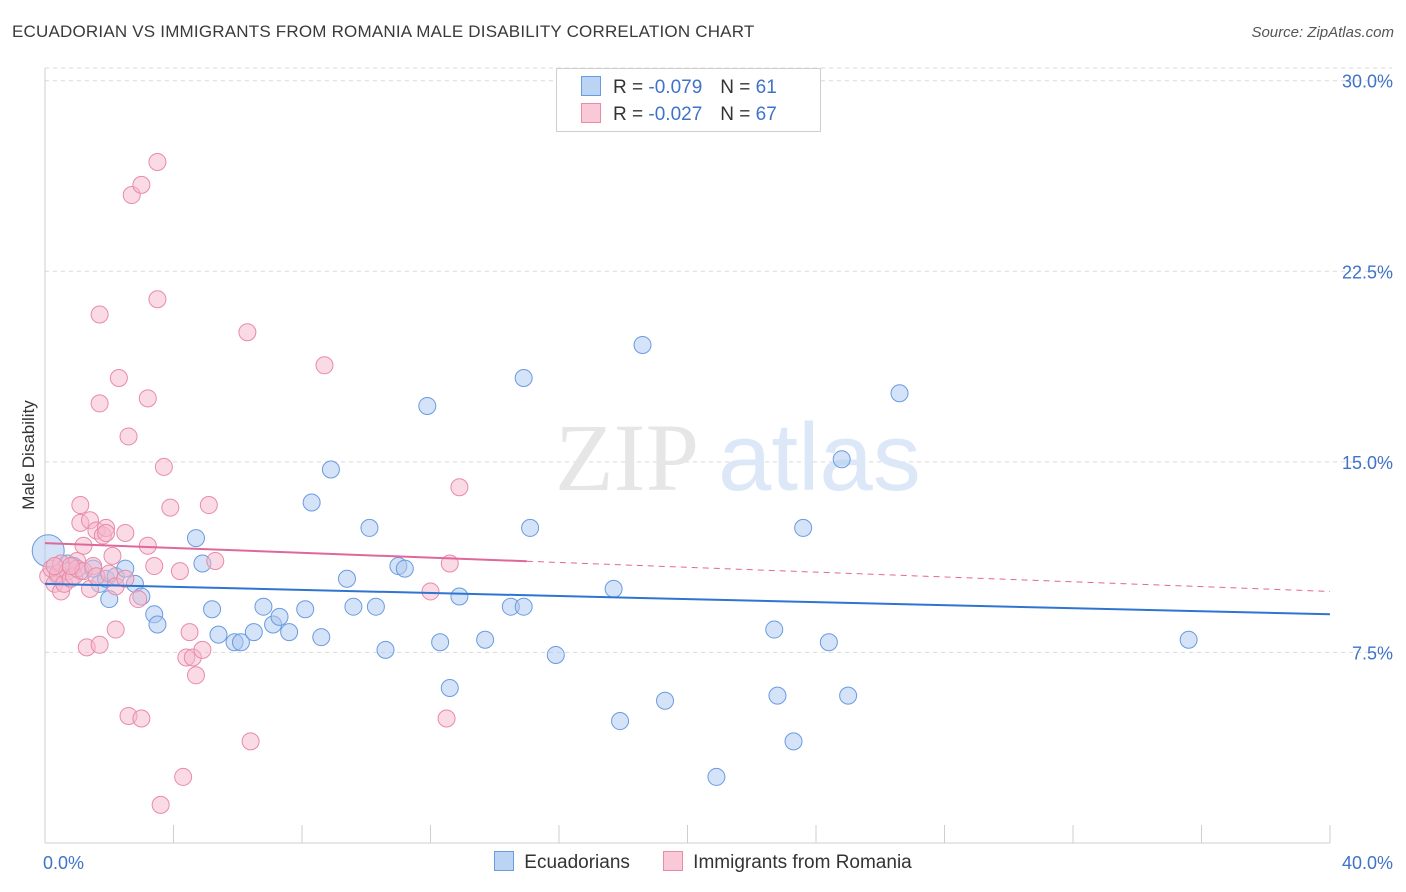  Describe the element at coordinates (766, 114) in the screenshot. I see `legend-n-value: 67` at that location.